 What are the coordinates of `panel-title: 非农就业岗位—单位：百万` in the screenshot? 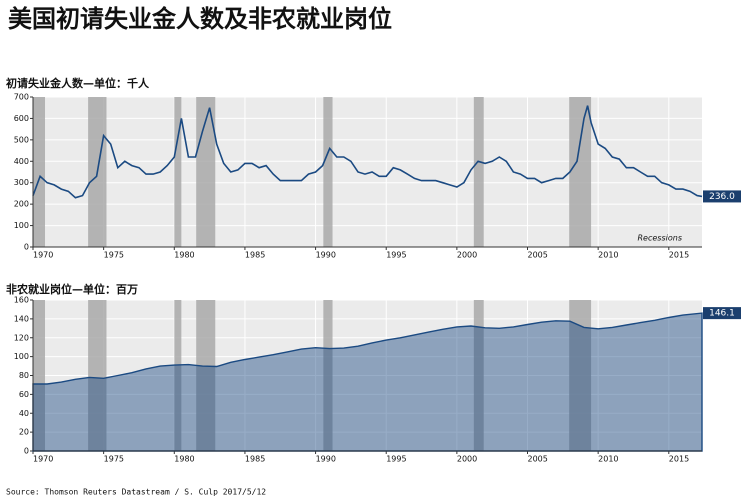 It's located at (72, 289).